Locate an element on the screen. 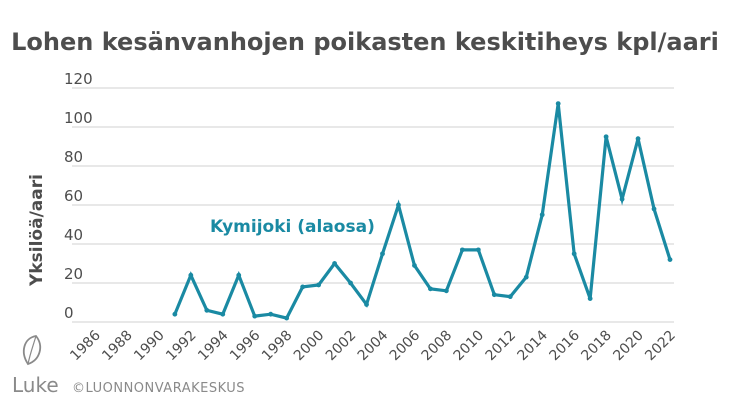  x-tick-label: 2022 is located at coordinates (660, 346).